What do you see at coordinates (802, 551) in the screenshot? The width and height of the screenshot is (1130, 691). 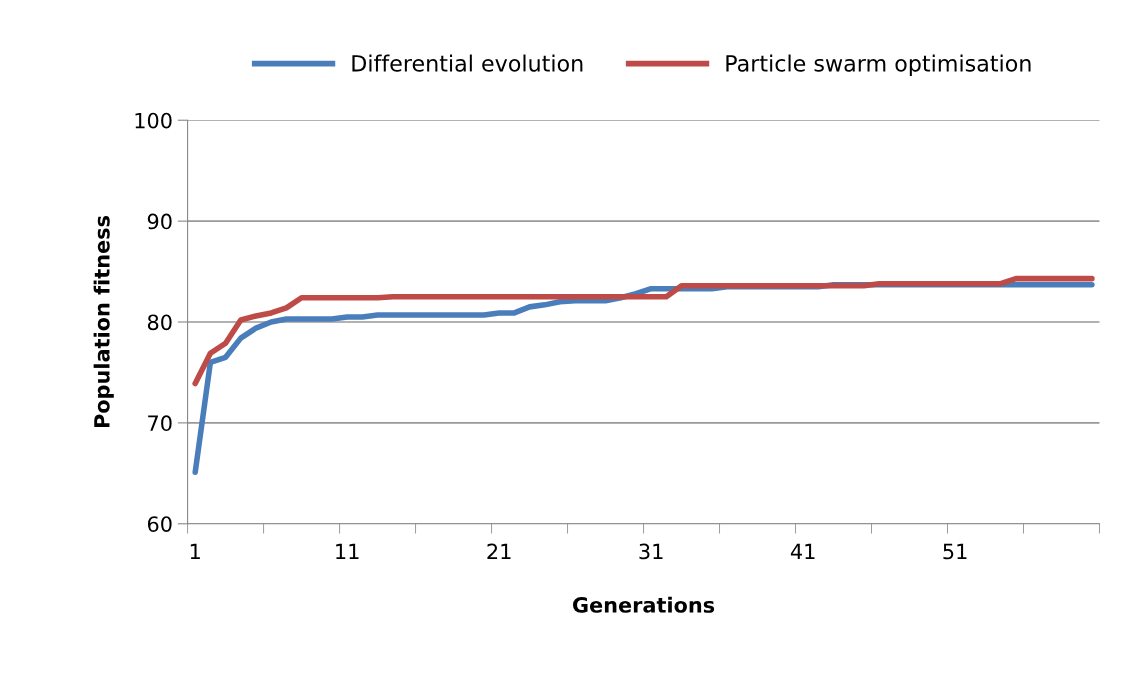 I see `x-tick-label: 41` at bounding box center [802, 551].